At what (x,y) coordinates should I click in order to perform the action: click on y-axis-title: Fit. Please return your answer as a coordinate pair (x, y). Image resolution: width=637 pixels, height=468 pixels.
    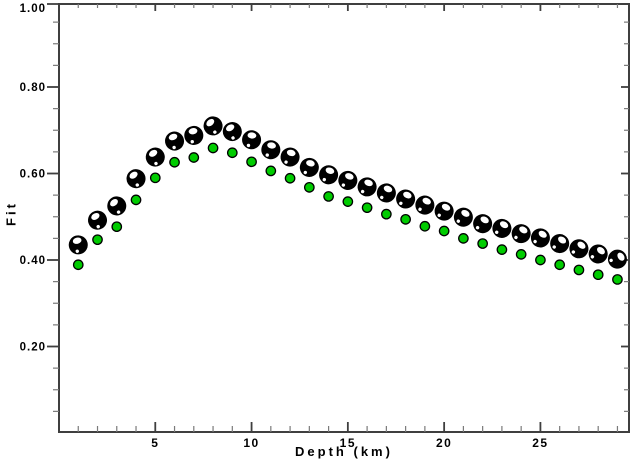
    Looking at the image, I should click on (11, 213).